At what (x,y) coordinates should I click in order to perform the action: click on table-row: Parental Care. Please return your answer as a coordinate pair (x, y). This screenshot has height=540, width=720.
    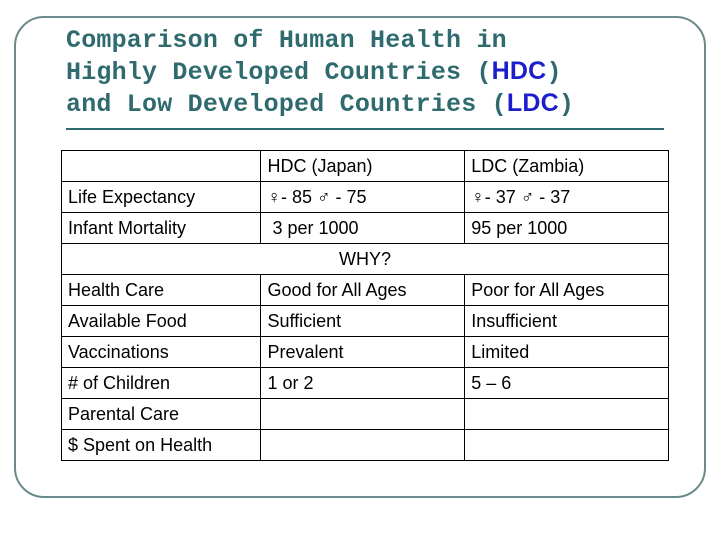
    Looking at the image, I should click on (364, 414).